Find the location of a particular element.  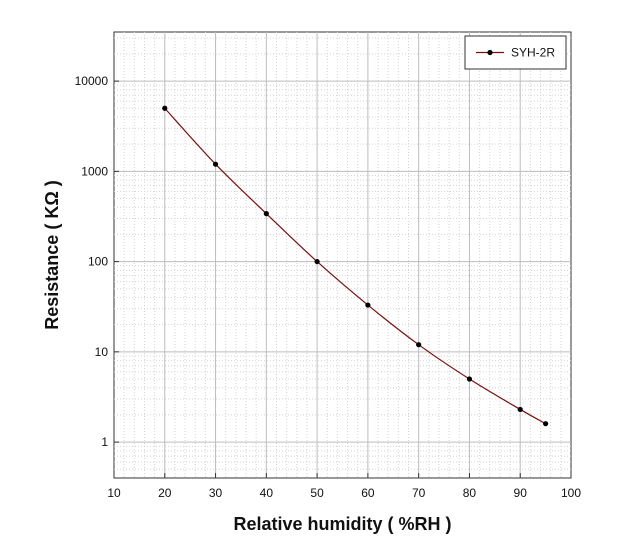

x-tick-label: 70 is located at coordinates (419, 493).